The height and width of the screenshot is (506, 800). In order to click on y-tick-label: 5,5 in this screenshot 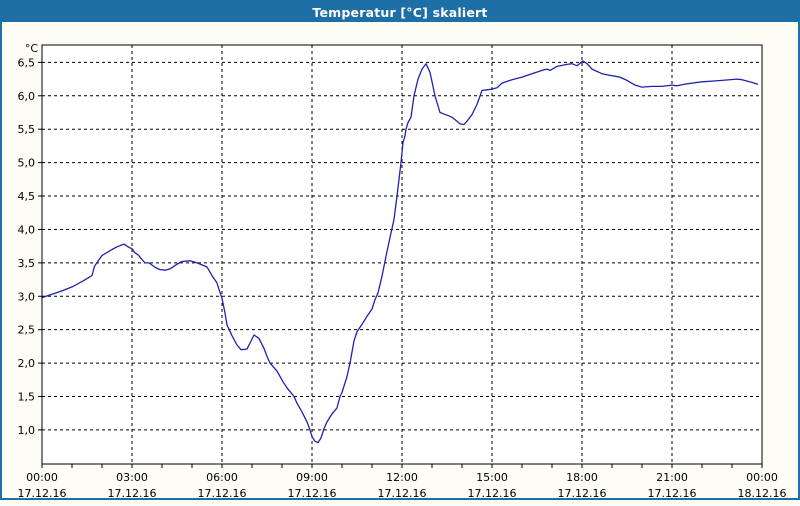, I will do `click(27, 129)`.